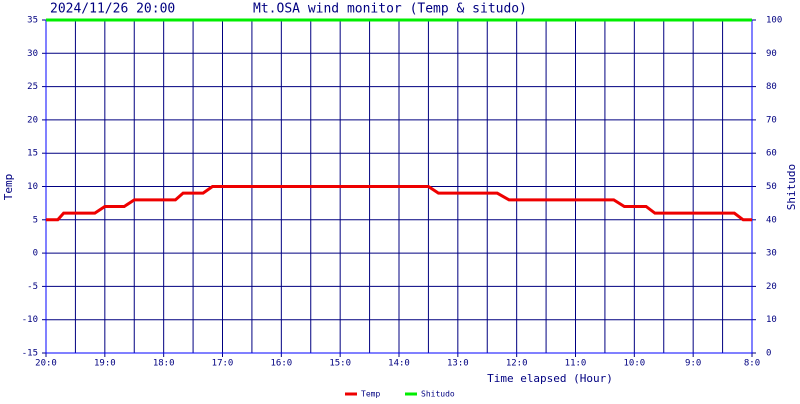 This screenshot has width=800, height=404. I want to click on legend-label: Shitudo, so click(438, 394).